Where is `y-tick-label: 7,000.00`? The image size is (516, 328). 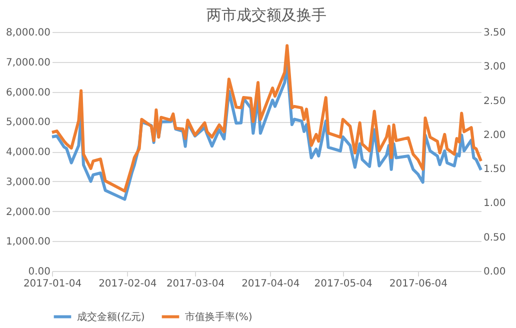 y-tick-label: 7,000.00 is located at coordinates (28, 62).